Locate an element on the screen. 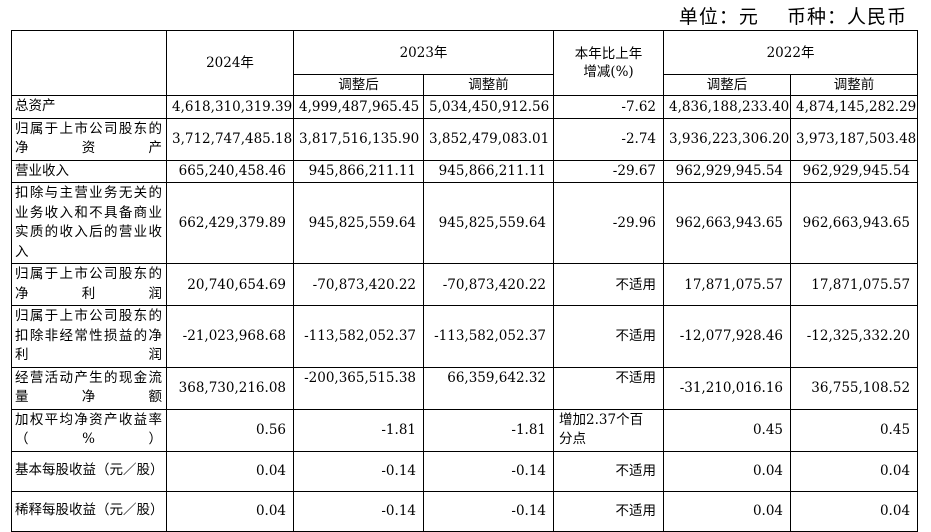 Image resolution: width=931 pixels, height=532 pixels. value-2023-adjusted-before: -113,582,052.37 is located at coordinates (488, 336).